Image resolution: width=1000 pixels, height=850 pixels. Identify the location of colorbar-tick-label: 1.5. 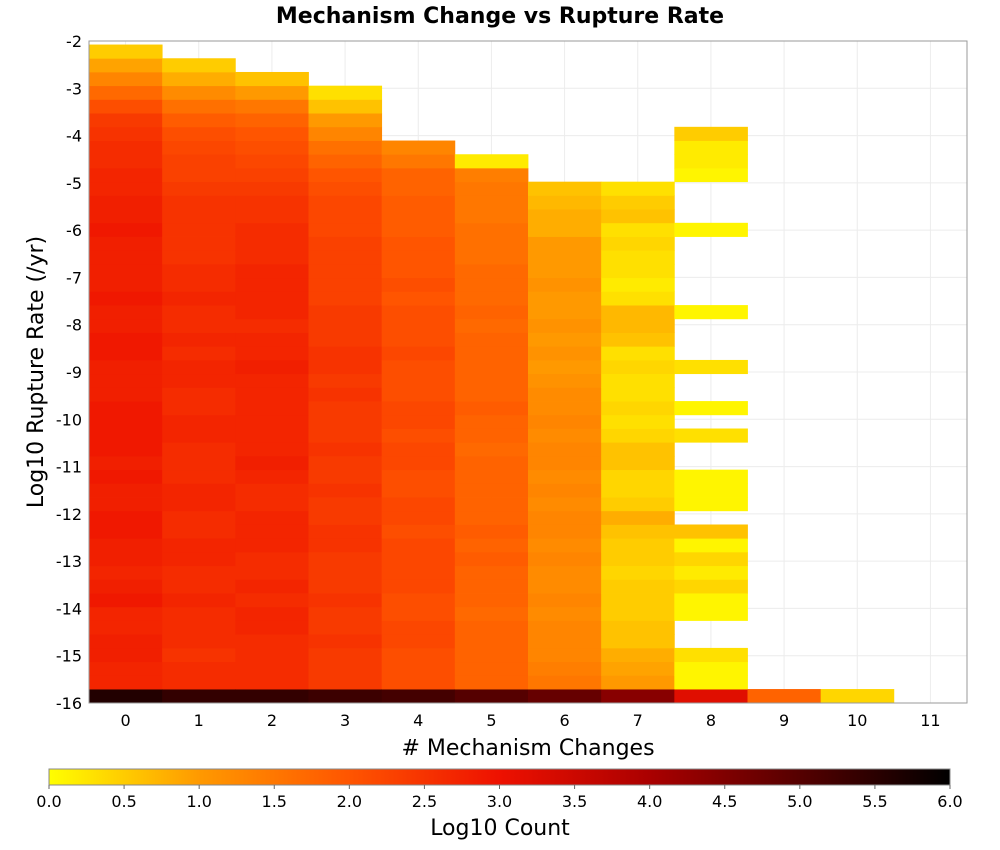
(274, 801).